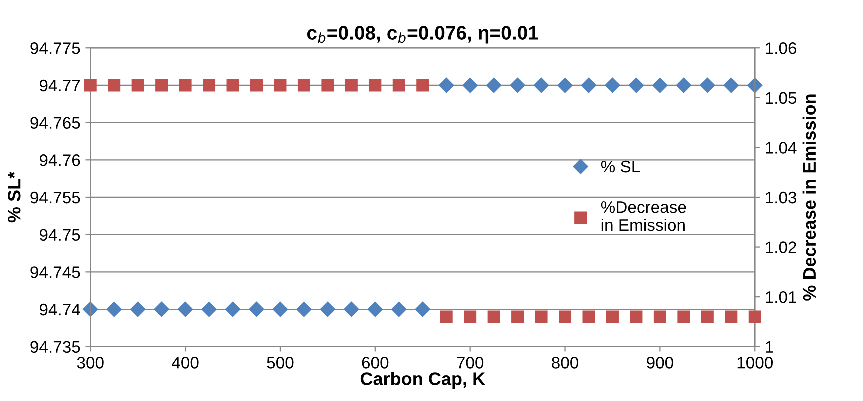 This screenshot has height=401, width=863. What do you see at coordinates (770, 347) in the screenshot?
I see `y2-tick-label: 1` at bounding box center [770, 347].